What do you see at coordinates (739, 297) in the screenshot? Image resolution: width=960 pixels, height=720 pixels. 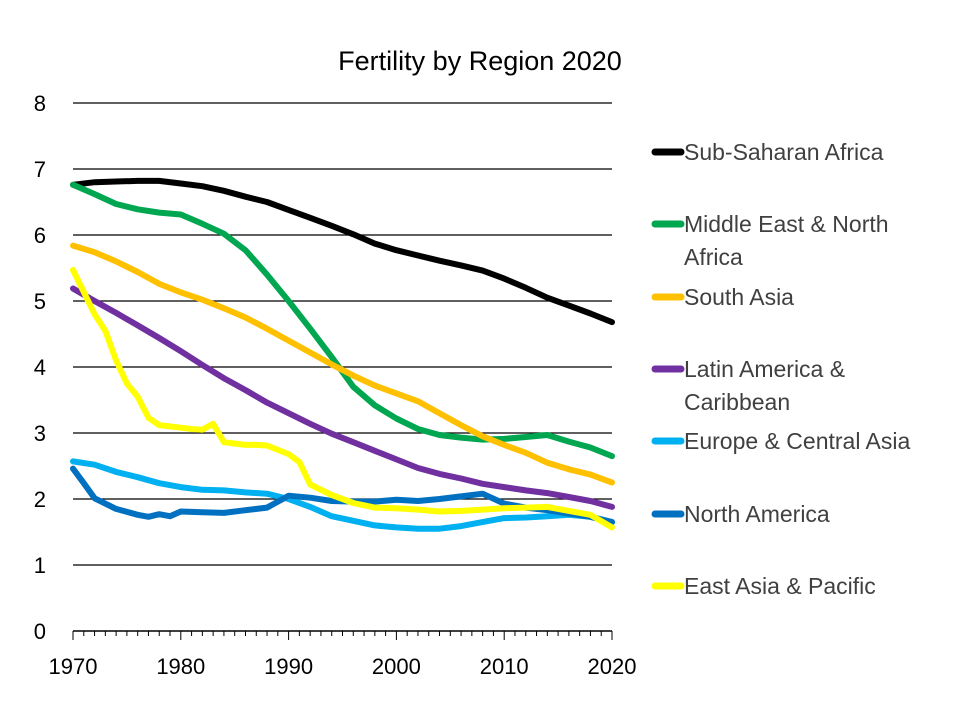 I see `legend-label-south-asia: South Asia` at bounding box center [739, 297].